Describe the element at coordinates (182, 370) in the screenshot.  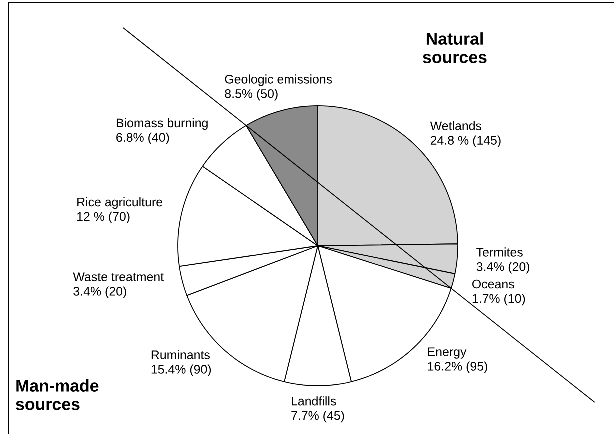
I see `data-label: 15.4% (90)` at that location.